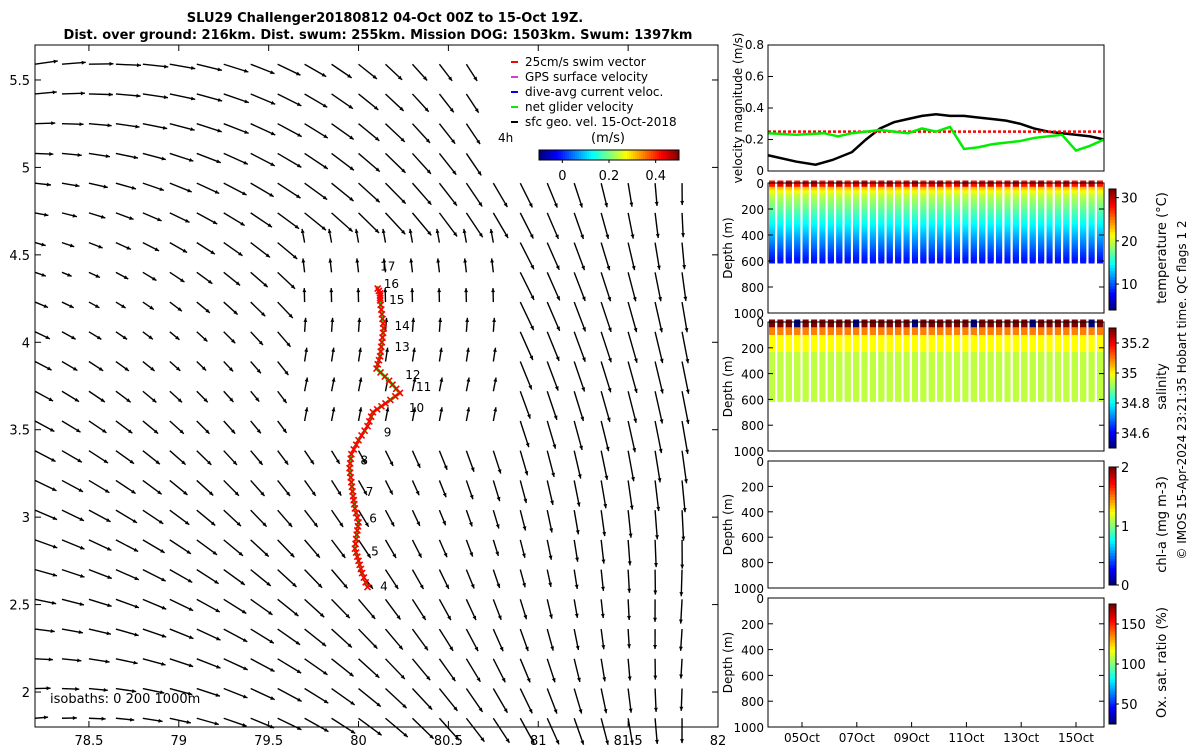  What do you see at coordinates (369, 421) in the screenshot?
I see `track-marker` at bounding box center [369, 421].